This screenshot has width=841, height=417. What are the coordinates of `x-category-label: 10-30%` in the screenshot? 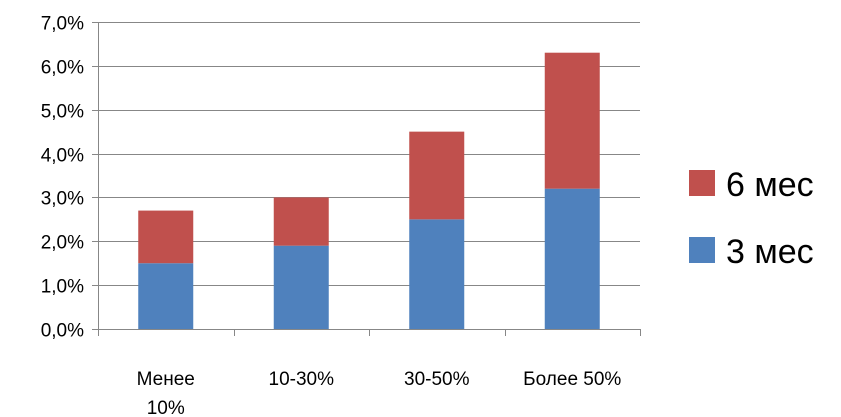 It's located at (302, 379).